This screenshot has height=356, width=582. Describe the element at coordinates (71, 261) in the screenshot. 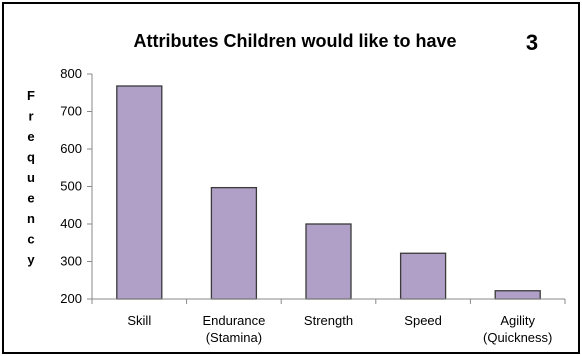

I see `y-tick-label: 300` at that location.